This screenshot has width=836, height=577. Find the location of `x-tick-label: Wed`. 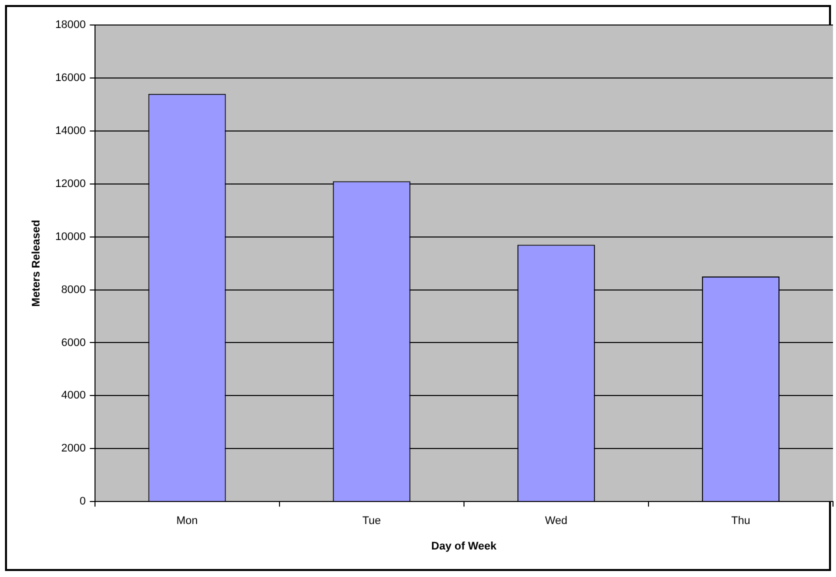

x-tick-label: Wed is located at coordinates (556, 521).